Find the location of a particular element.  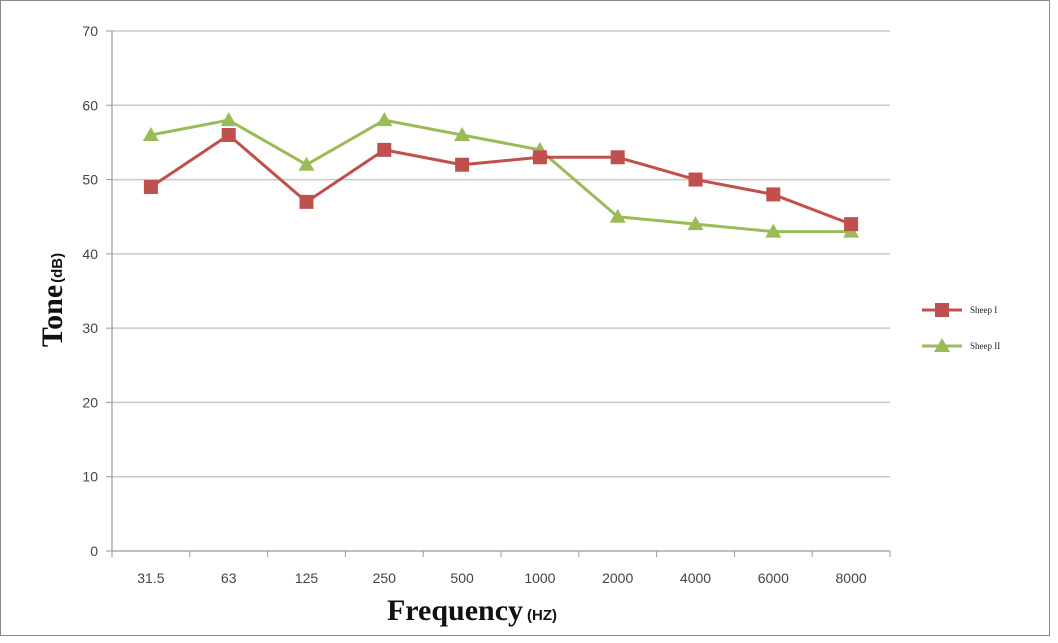

legend: Sheep I Sheep II is located at coordinates (961, 327).